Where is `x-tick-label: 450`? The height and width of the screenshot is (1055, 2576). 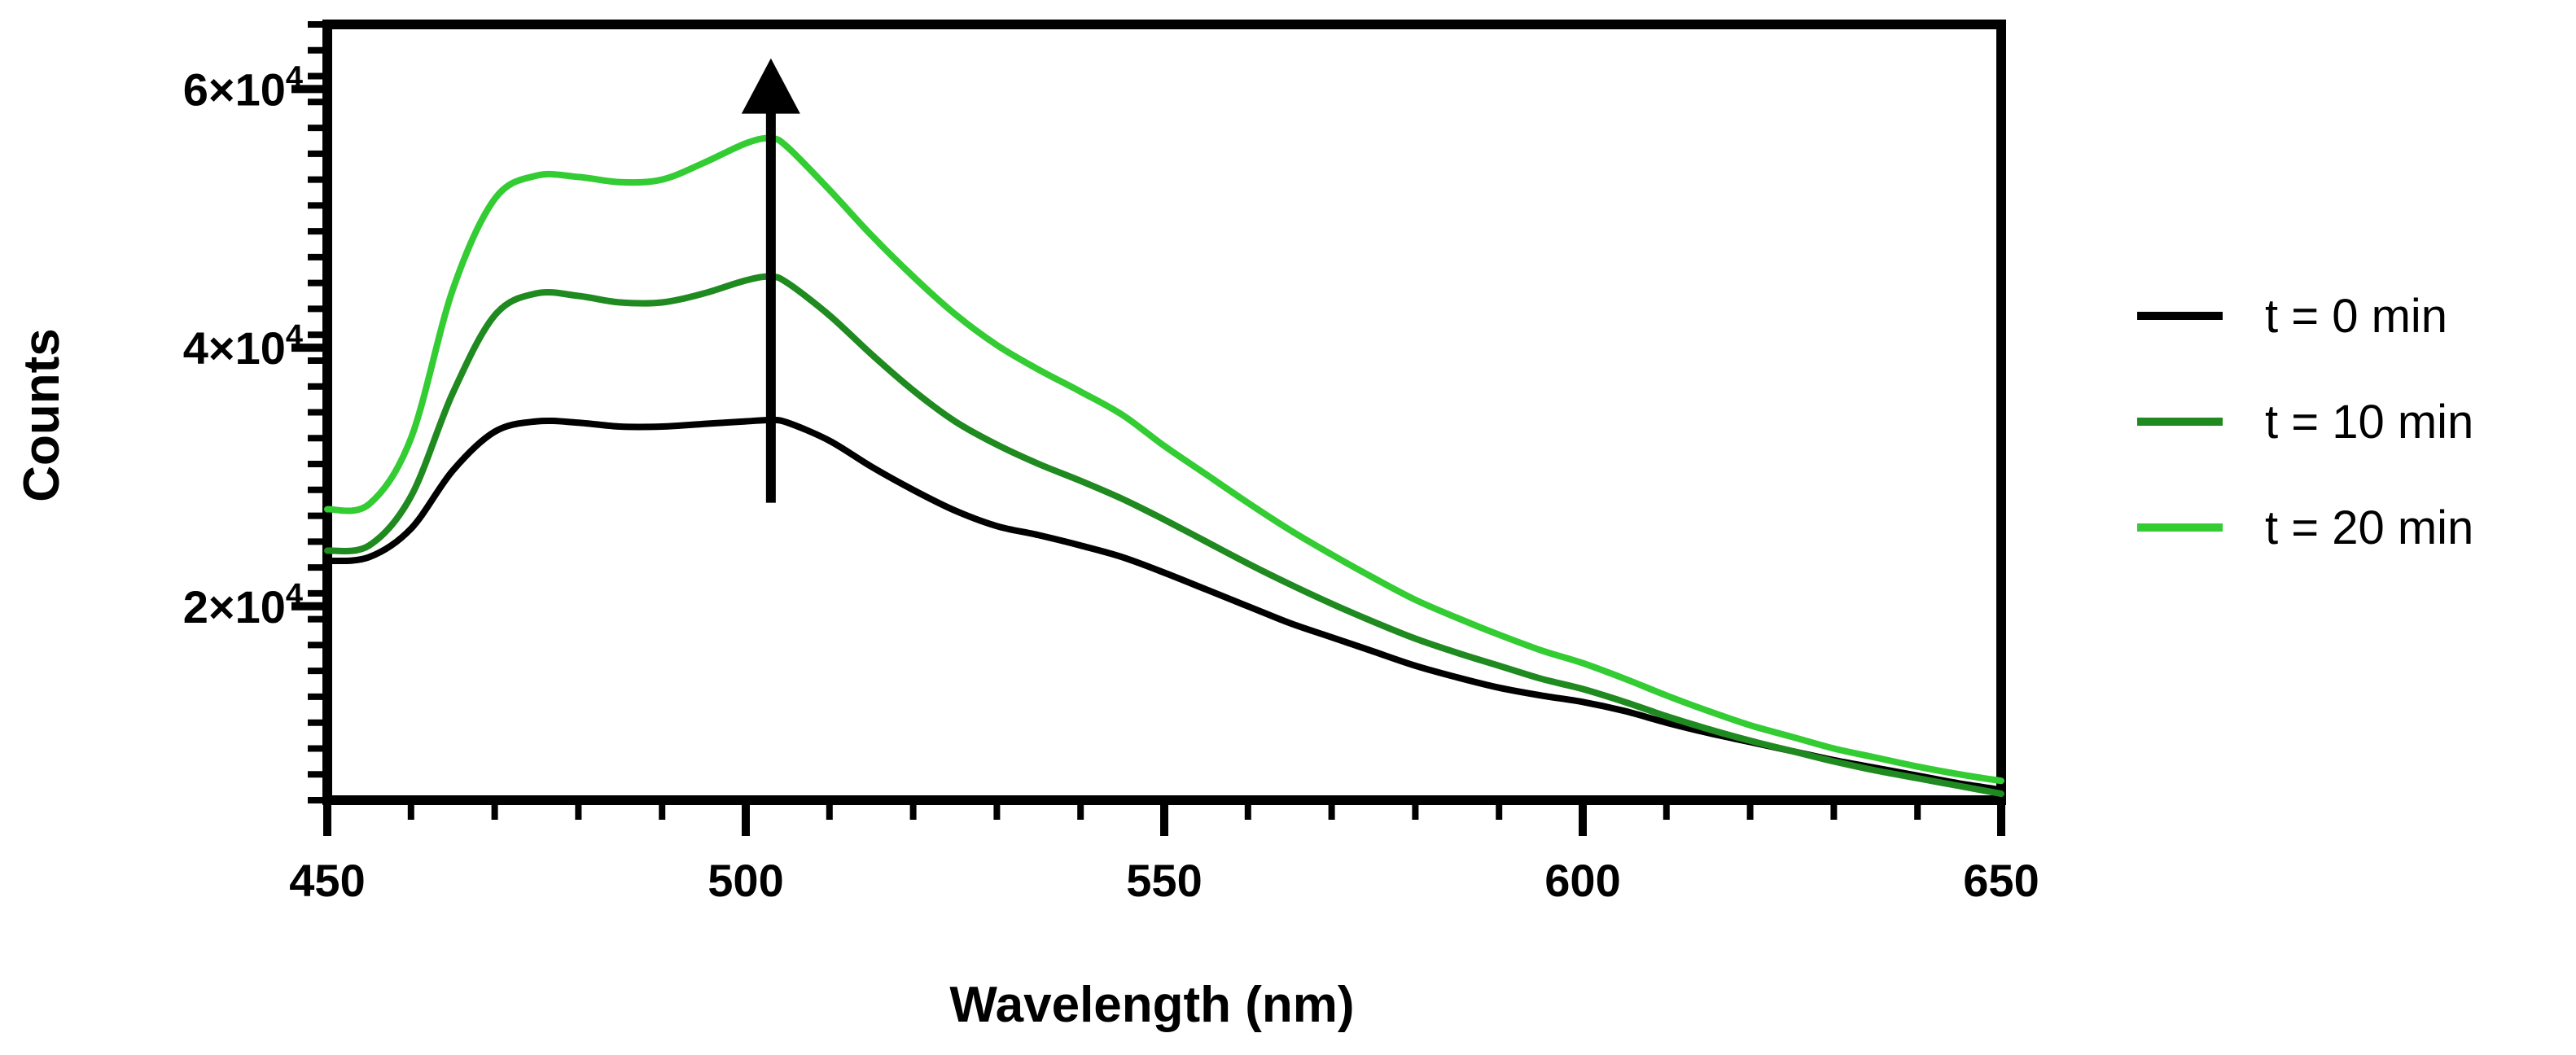
x-tick-label: 450 is located at coordinates (327, 881).